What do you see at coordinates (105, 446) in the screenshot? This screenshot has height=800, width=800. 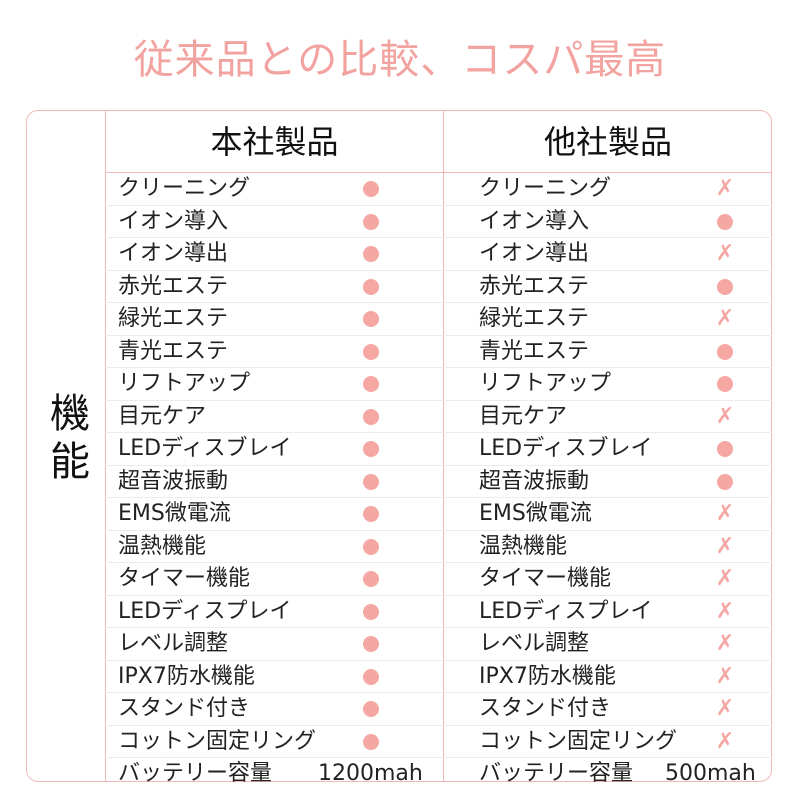 I see `column-divider-left` at bounding box center [105, 446].